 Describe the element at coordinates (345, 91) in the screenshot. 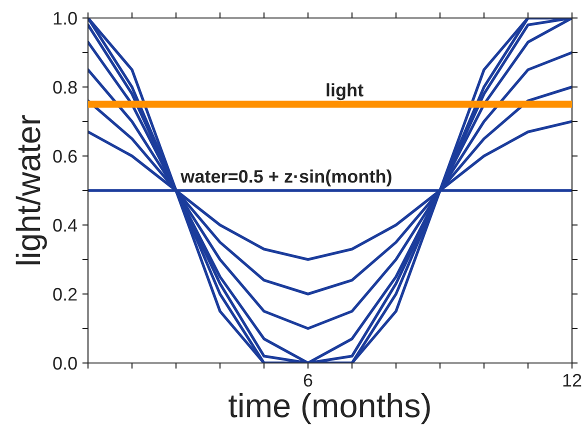

I see `ref-line-label: light` at that location.